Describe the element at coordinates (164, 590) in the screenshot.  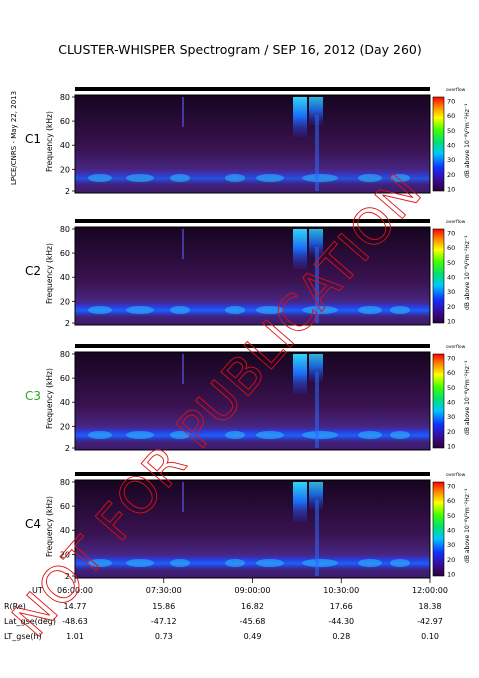
I see `x-tick-label: 07:30:00` at that location.